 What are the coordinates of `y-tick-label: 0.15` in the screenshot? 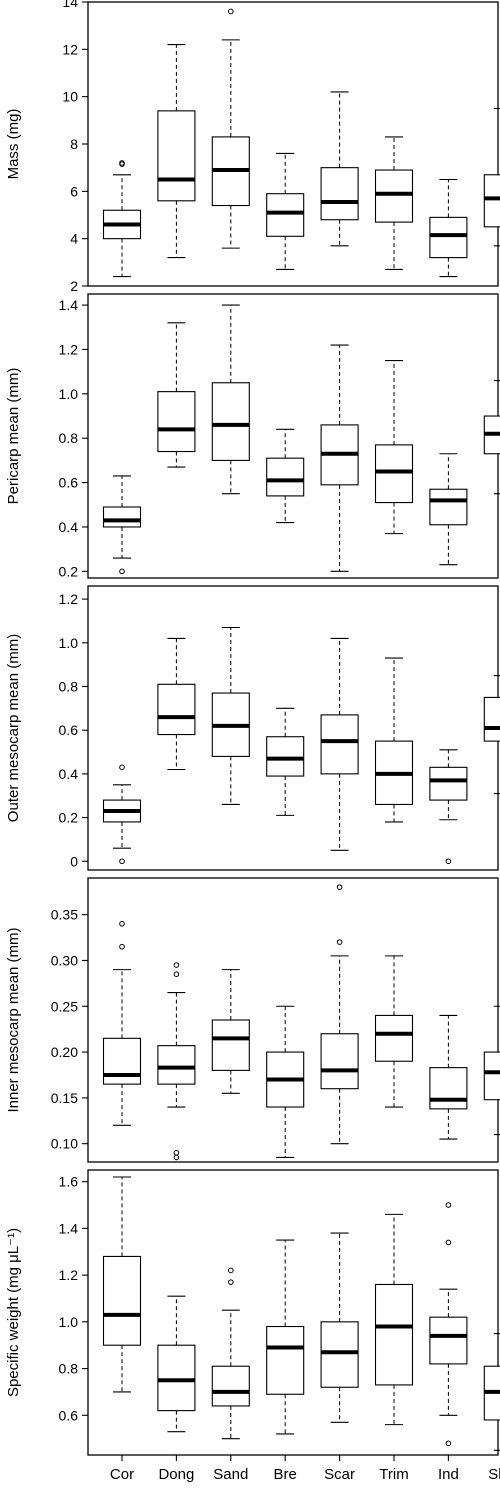 It's located at (64, 1098).